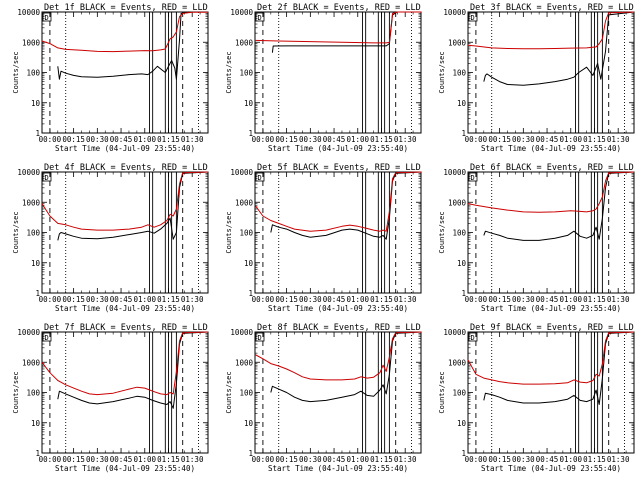  Describe the element at coordinates (126, 8) in the screenshot. I see `chart-title: Det 1f BLACK = Events, RED = LLD` at that location.